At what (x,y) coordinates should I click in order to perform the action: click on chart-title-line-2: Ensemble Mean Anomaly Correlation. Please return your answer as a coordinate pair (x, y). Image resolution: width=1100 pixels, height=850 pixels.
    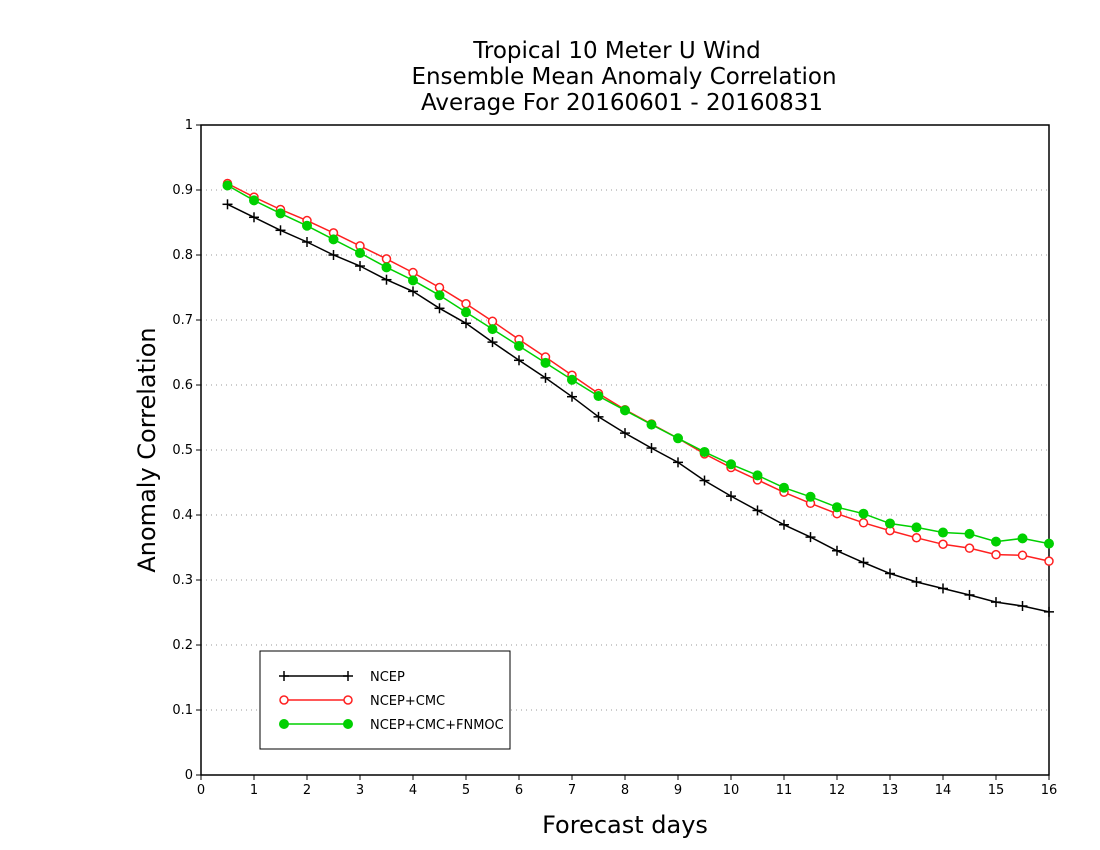
    Looking at the image, I should click on (623, 77).